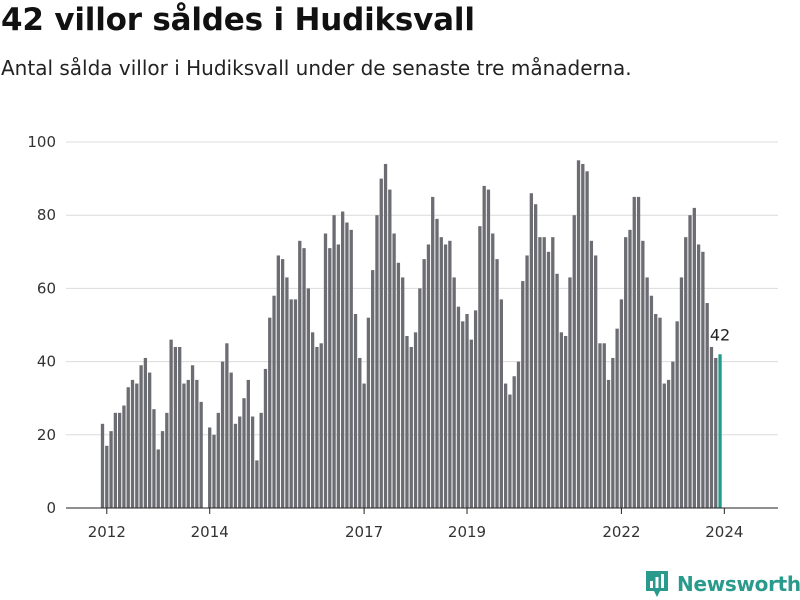 Image resolution: width=800 pixels, height=600 pixels. What do you see at coordinates (51, 508) in the screenshot?
I see `y-tick-label: 0` at bounding box center [51, 508].